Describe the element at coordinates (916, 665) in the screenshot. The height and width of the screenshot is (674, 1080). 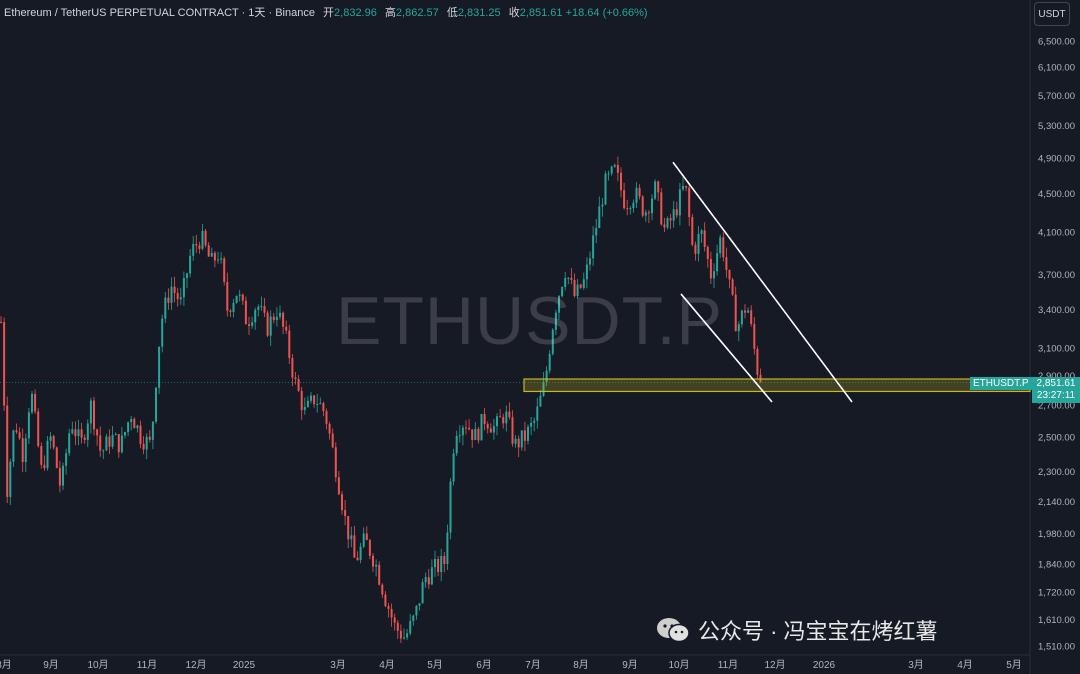
I see `x-tick-label: 3月` at that location.